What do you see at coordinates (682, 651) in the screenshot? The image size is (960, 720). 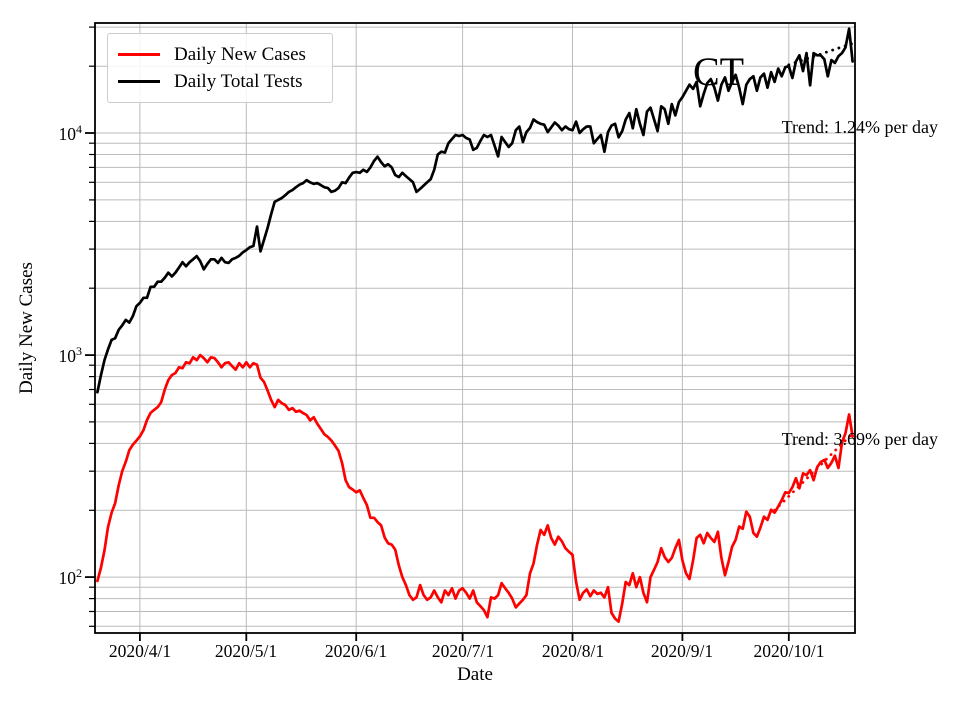 I see `x-tick-label: 2020/9/1` at bounding box center [682, 651].